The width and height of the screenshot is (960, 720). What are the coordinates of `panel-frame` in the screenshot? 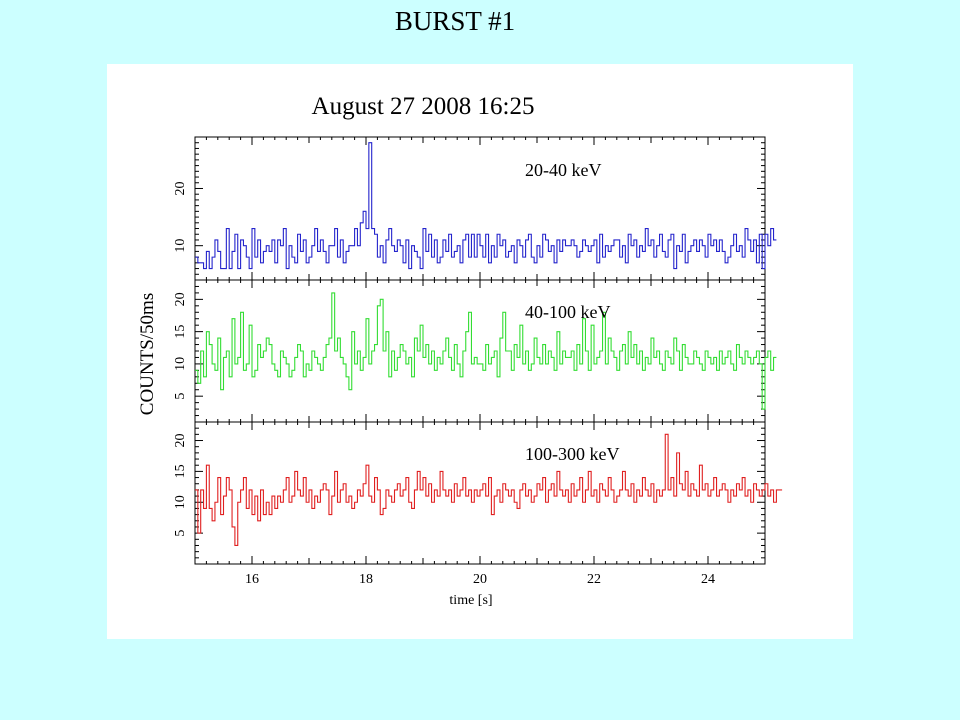 It's located at (480, 208).